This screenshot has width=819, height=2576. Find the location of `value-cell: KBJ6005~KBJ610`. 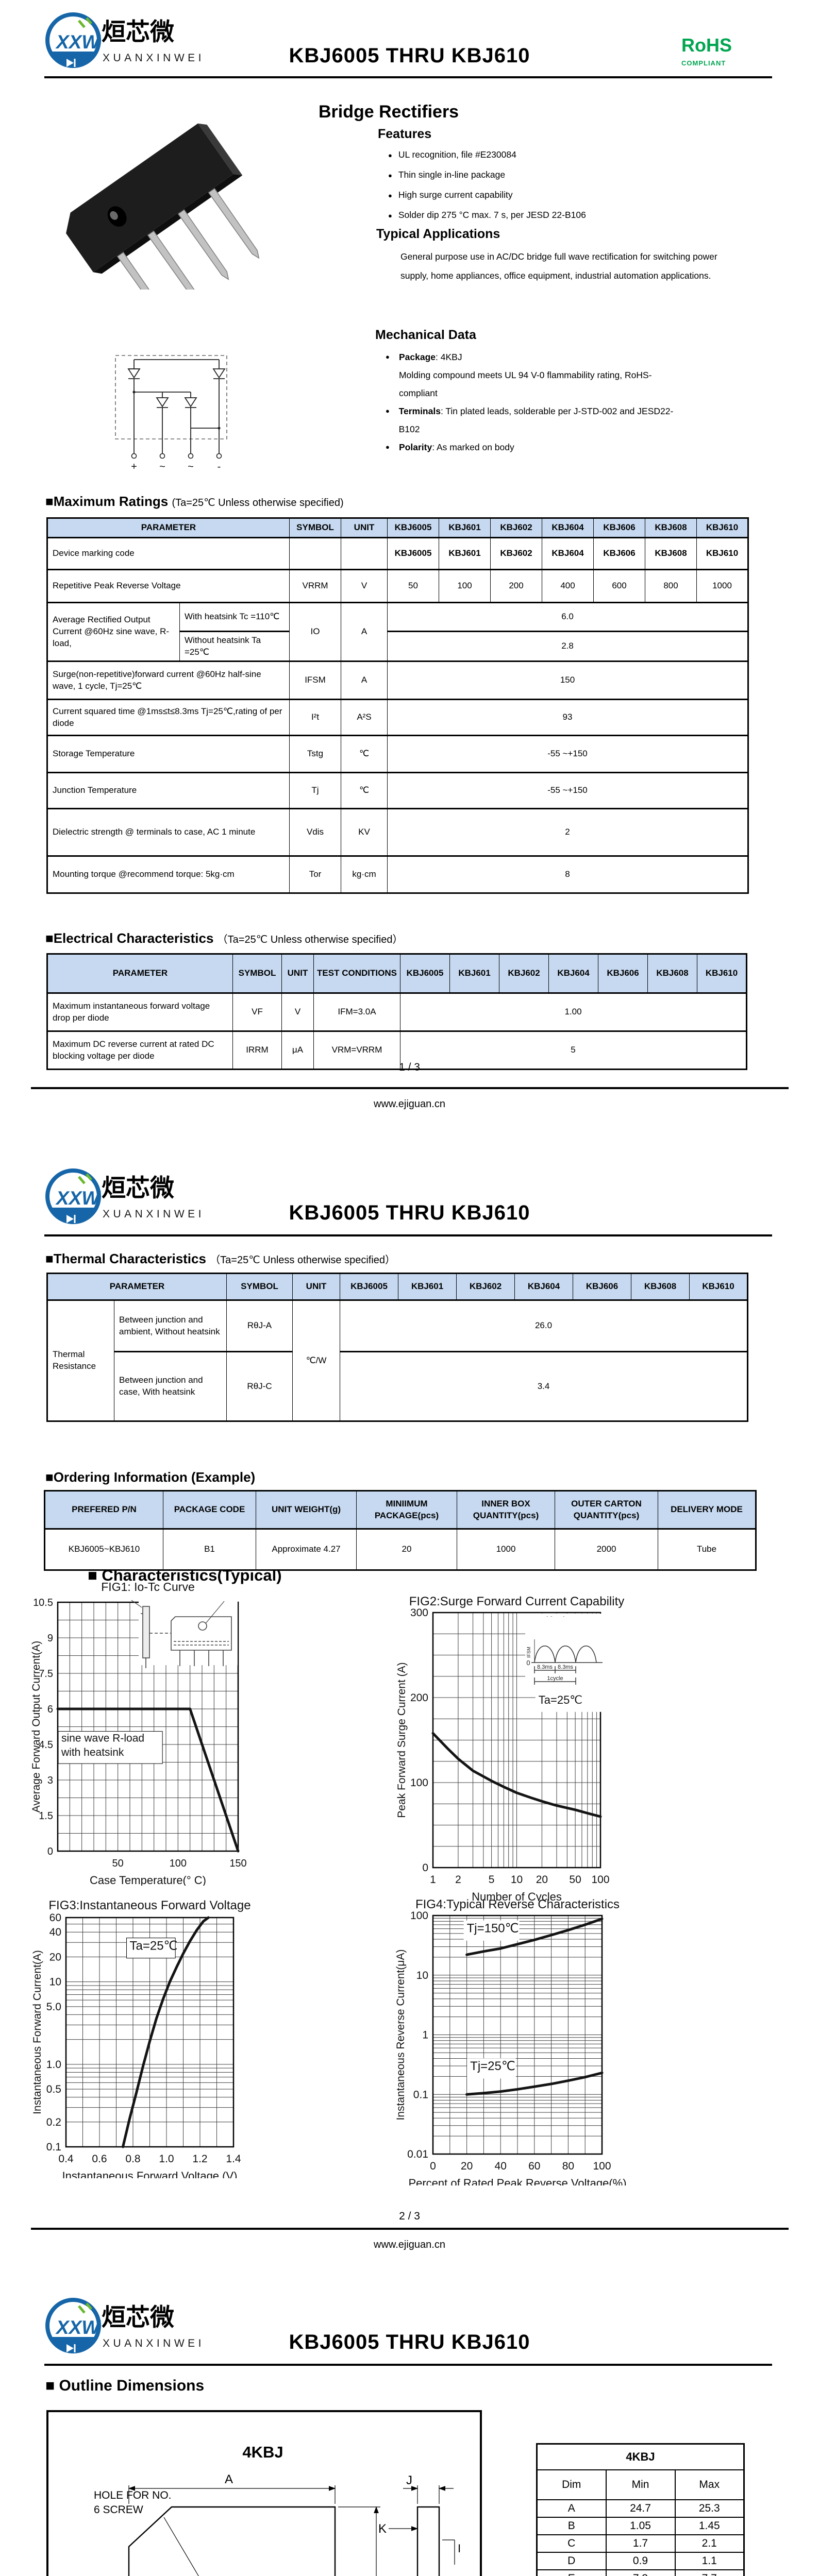

value-cell: KBJ6005~KBJ610 is located at coordinates (104, 1549).